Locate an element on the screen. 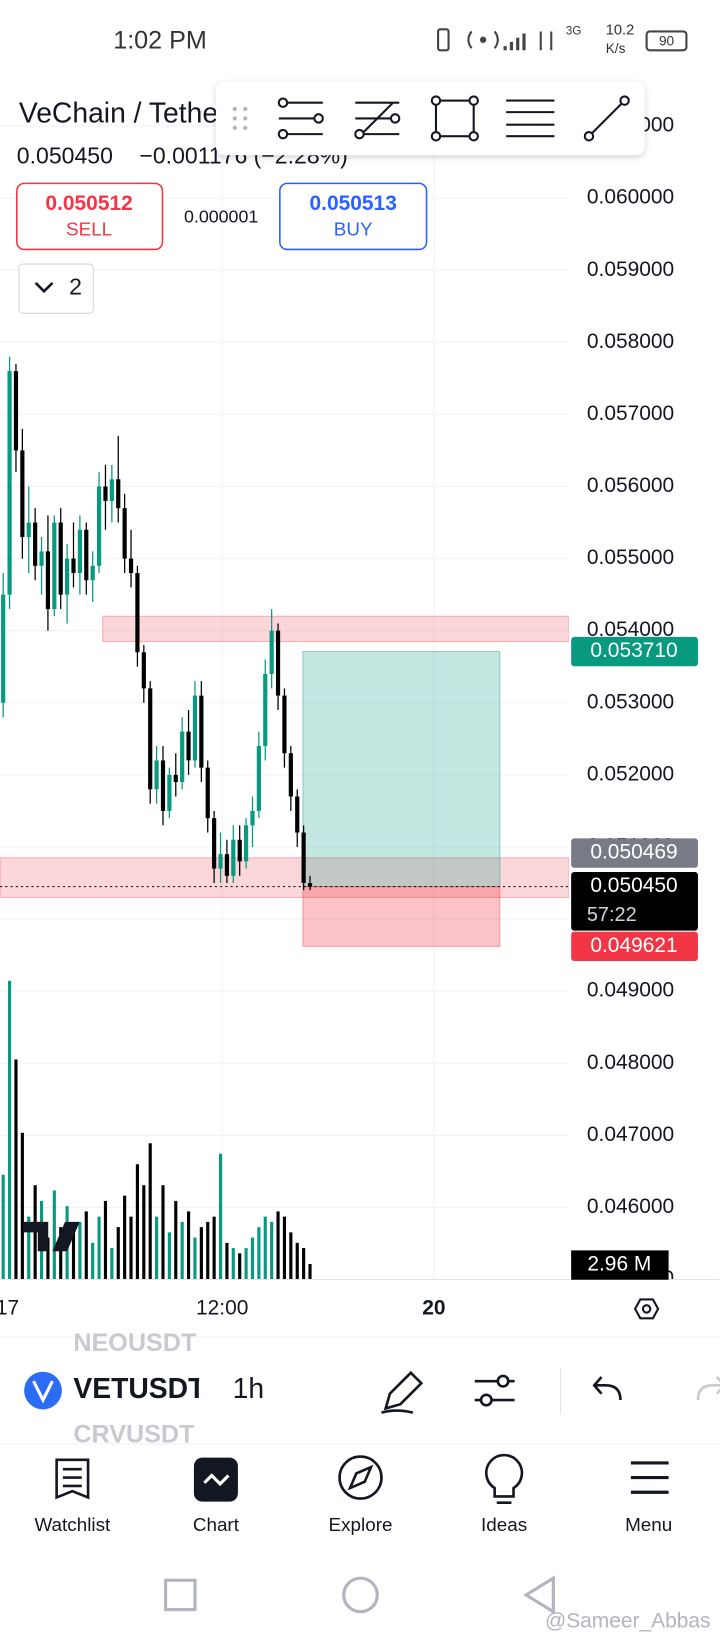 The height and width of the screenshot is (1640, 720). explore-icon is located at coordinates (360, 1477).